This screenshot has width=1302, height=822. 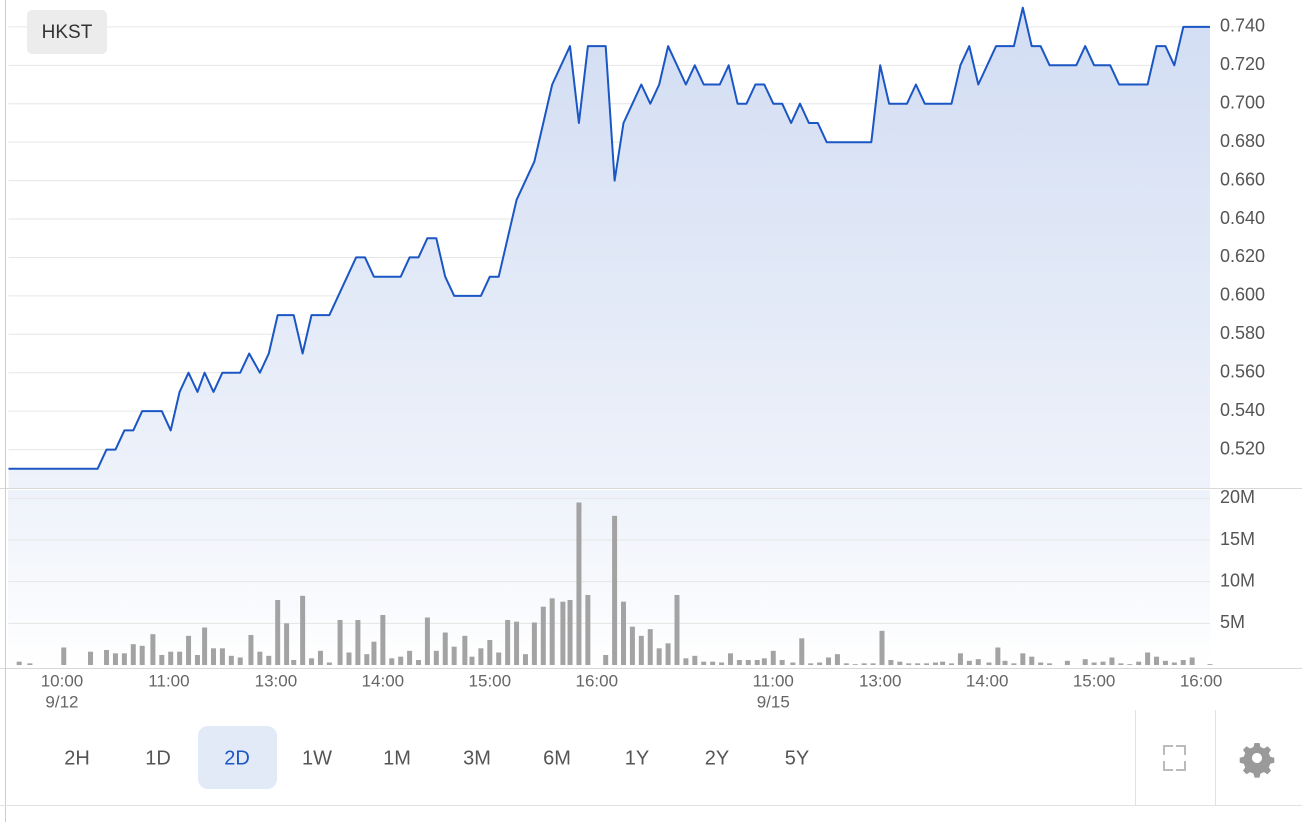 I want to click on y-tick-label: 0.520, so click(x=1242, y=448).